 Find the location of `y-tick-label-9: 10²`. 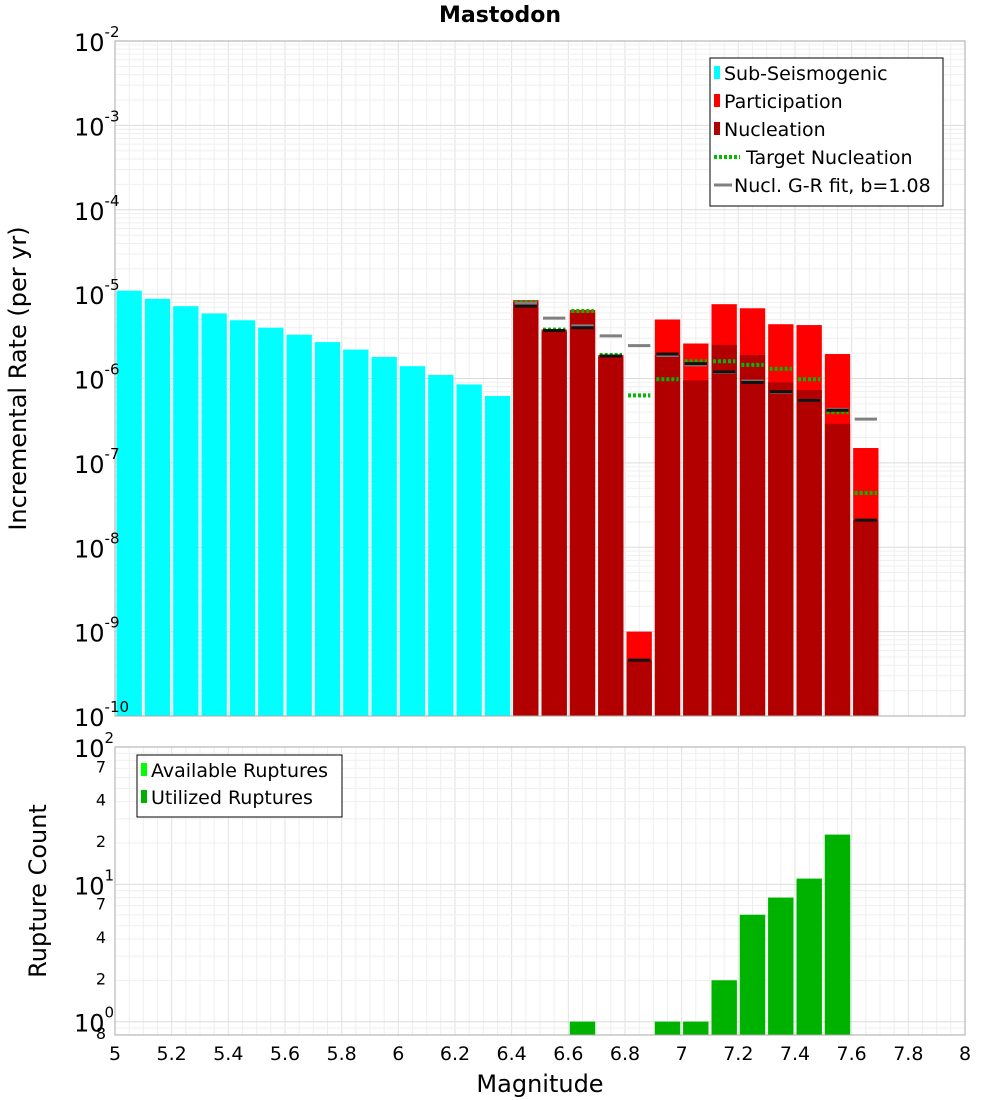

y-tick-label-9: 10² is located at coordinates (94, 746).